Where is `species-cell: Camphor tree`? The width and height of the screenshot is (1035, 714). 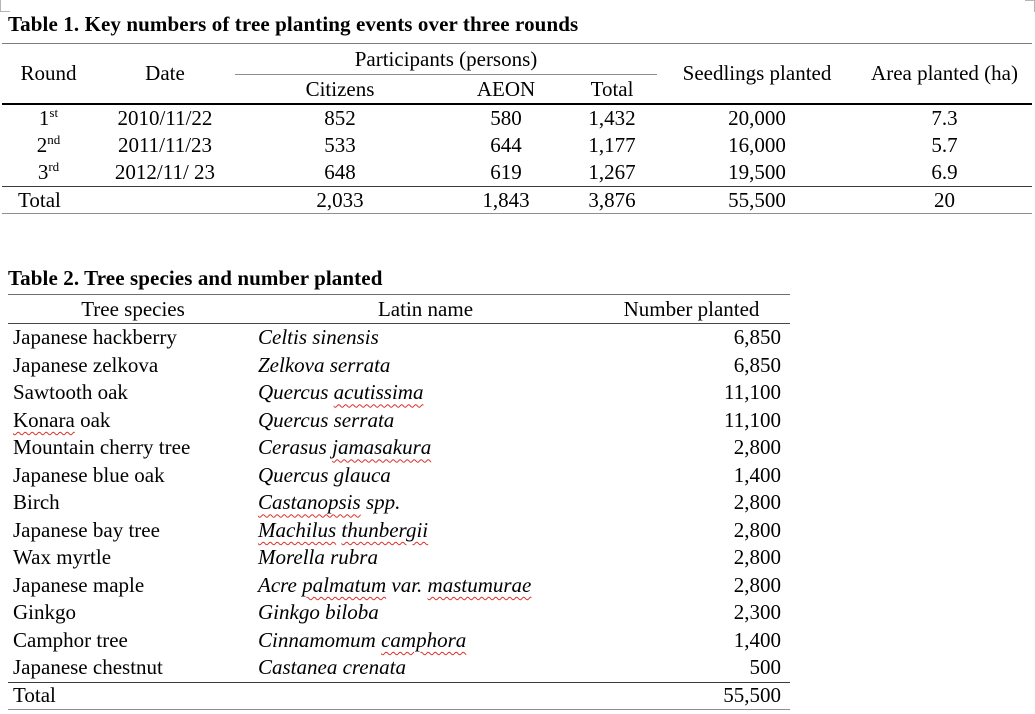
species-cell: Camphor tree is located at coordinates (70, 639).